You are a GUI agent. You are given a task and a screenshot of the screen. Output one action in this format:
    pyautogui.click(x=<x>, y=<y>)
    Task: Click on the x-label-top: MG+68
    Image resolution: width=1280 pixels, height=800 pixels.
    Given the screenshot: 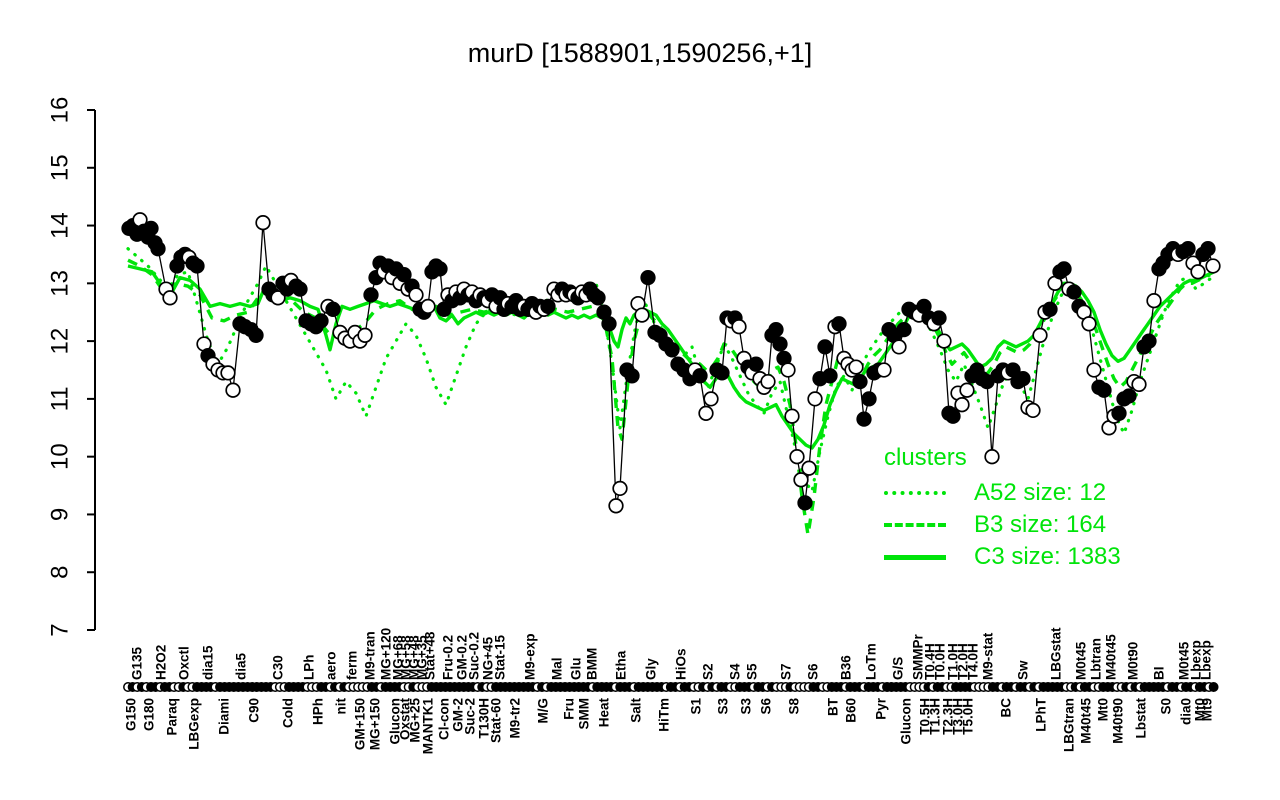 What is the action you would take?
    pyautogui.click(x=398, y=657)
    